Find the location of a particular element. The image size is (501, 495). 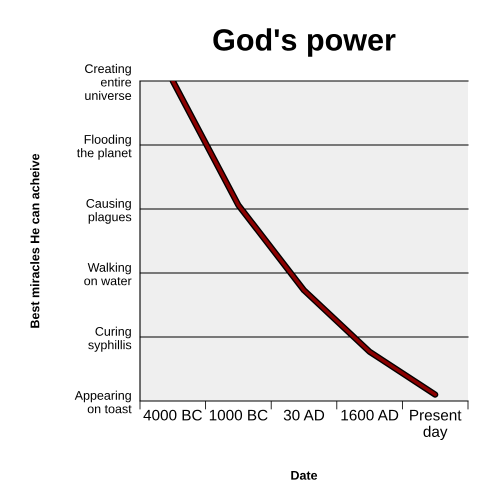

text: Best miracles He can acheive is located at coordinates (35, 241).